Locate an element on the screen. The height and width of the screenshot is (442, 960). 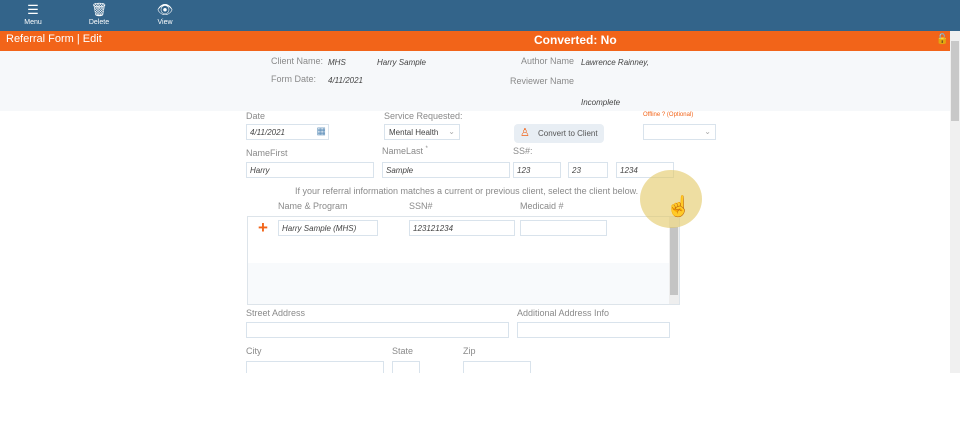
service-value: Mental Health is located at coordinates (414, 132).